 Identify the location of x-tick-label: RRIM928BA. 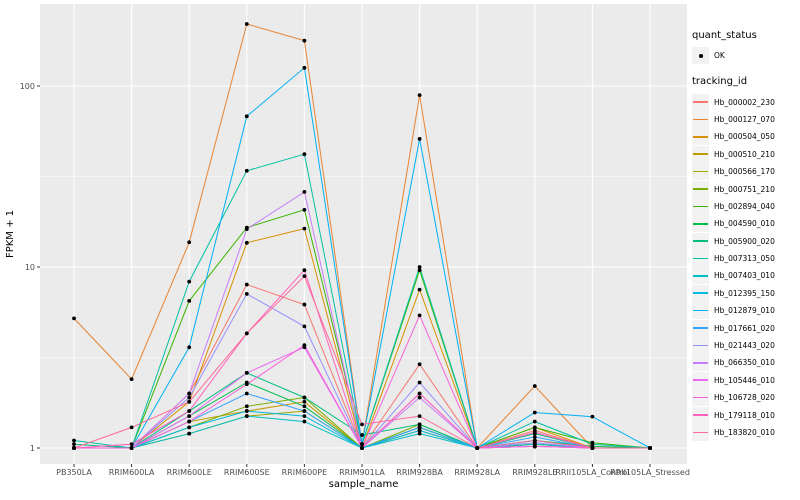
(419, 472).